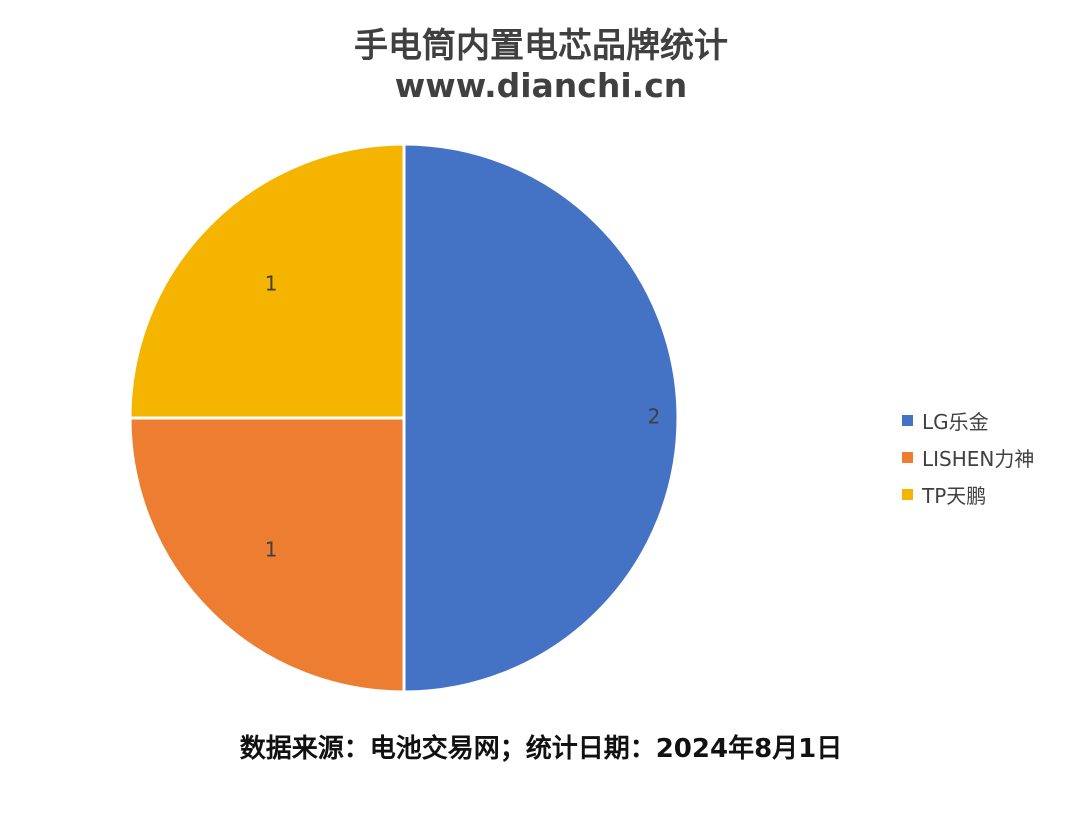 The image size is (1082, 814). Describe the element at coordinates (654, 417) in the screenshot. I see `data-label-1: 2` at that location.